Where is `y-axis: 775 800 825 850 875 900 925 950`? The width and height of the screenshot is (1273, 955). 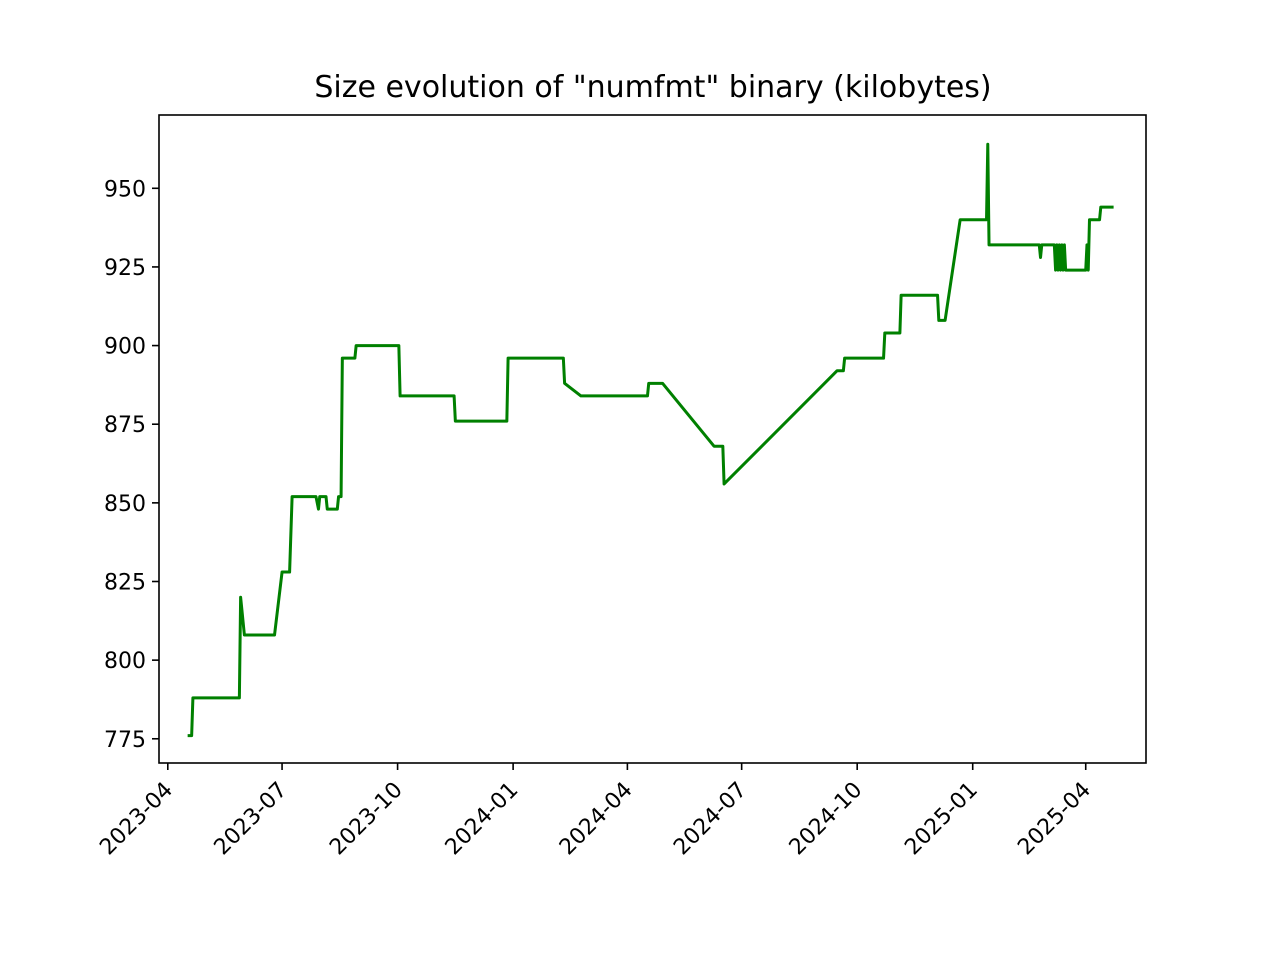
y-axis: 775 800 825 850 875 900 925 950 is located at coordinates (131, 465).